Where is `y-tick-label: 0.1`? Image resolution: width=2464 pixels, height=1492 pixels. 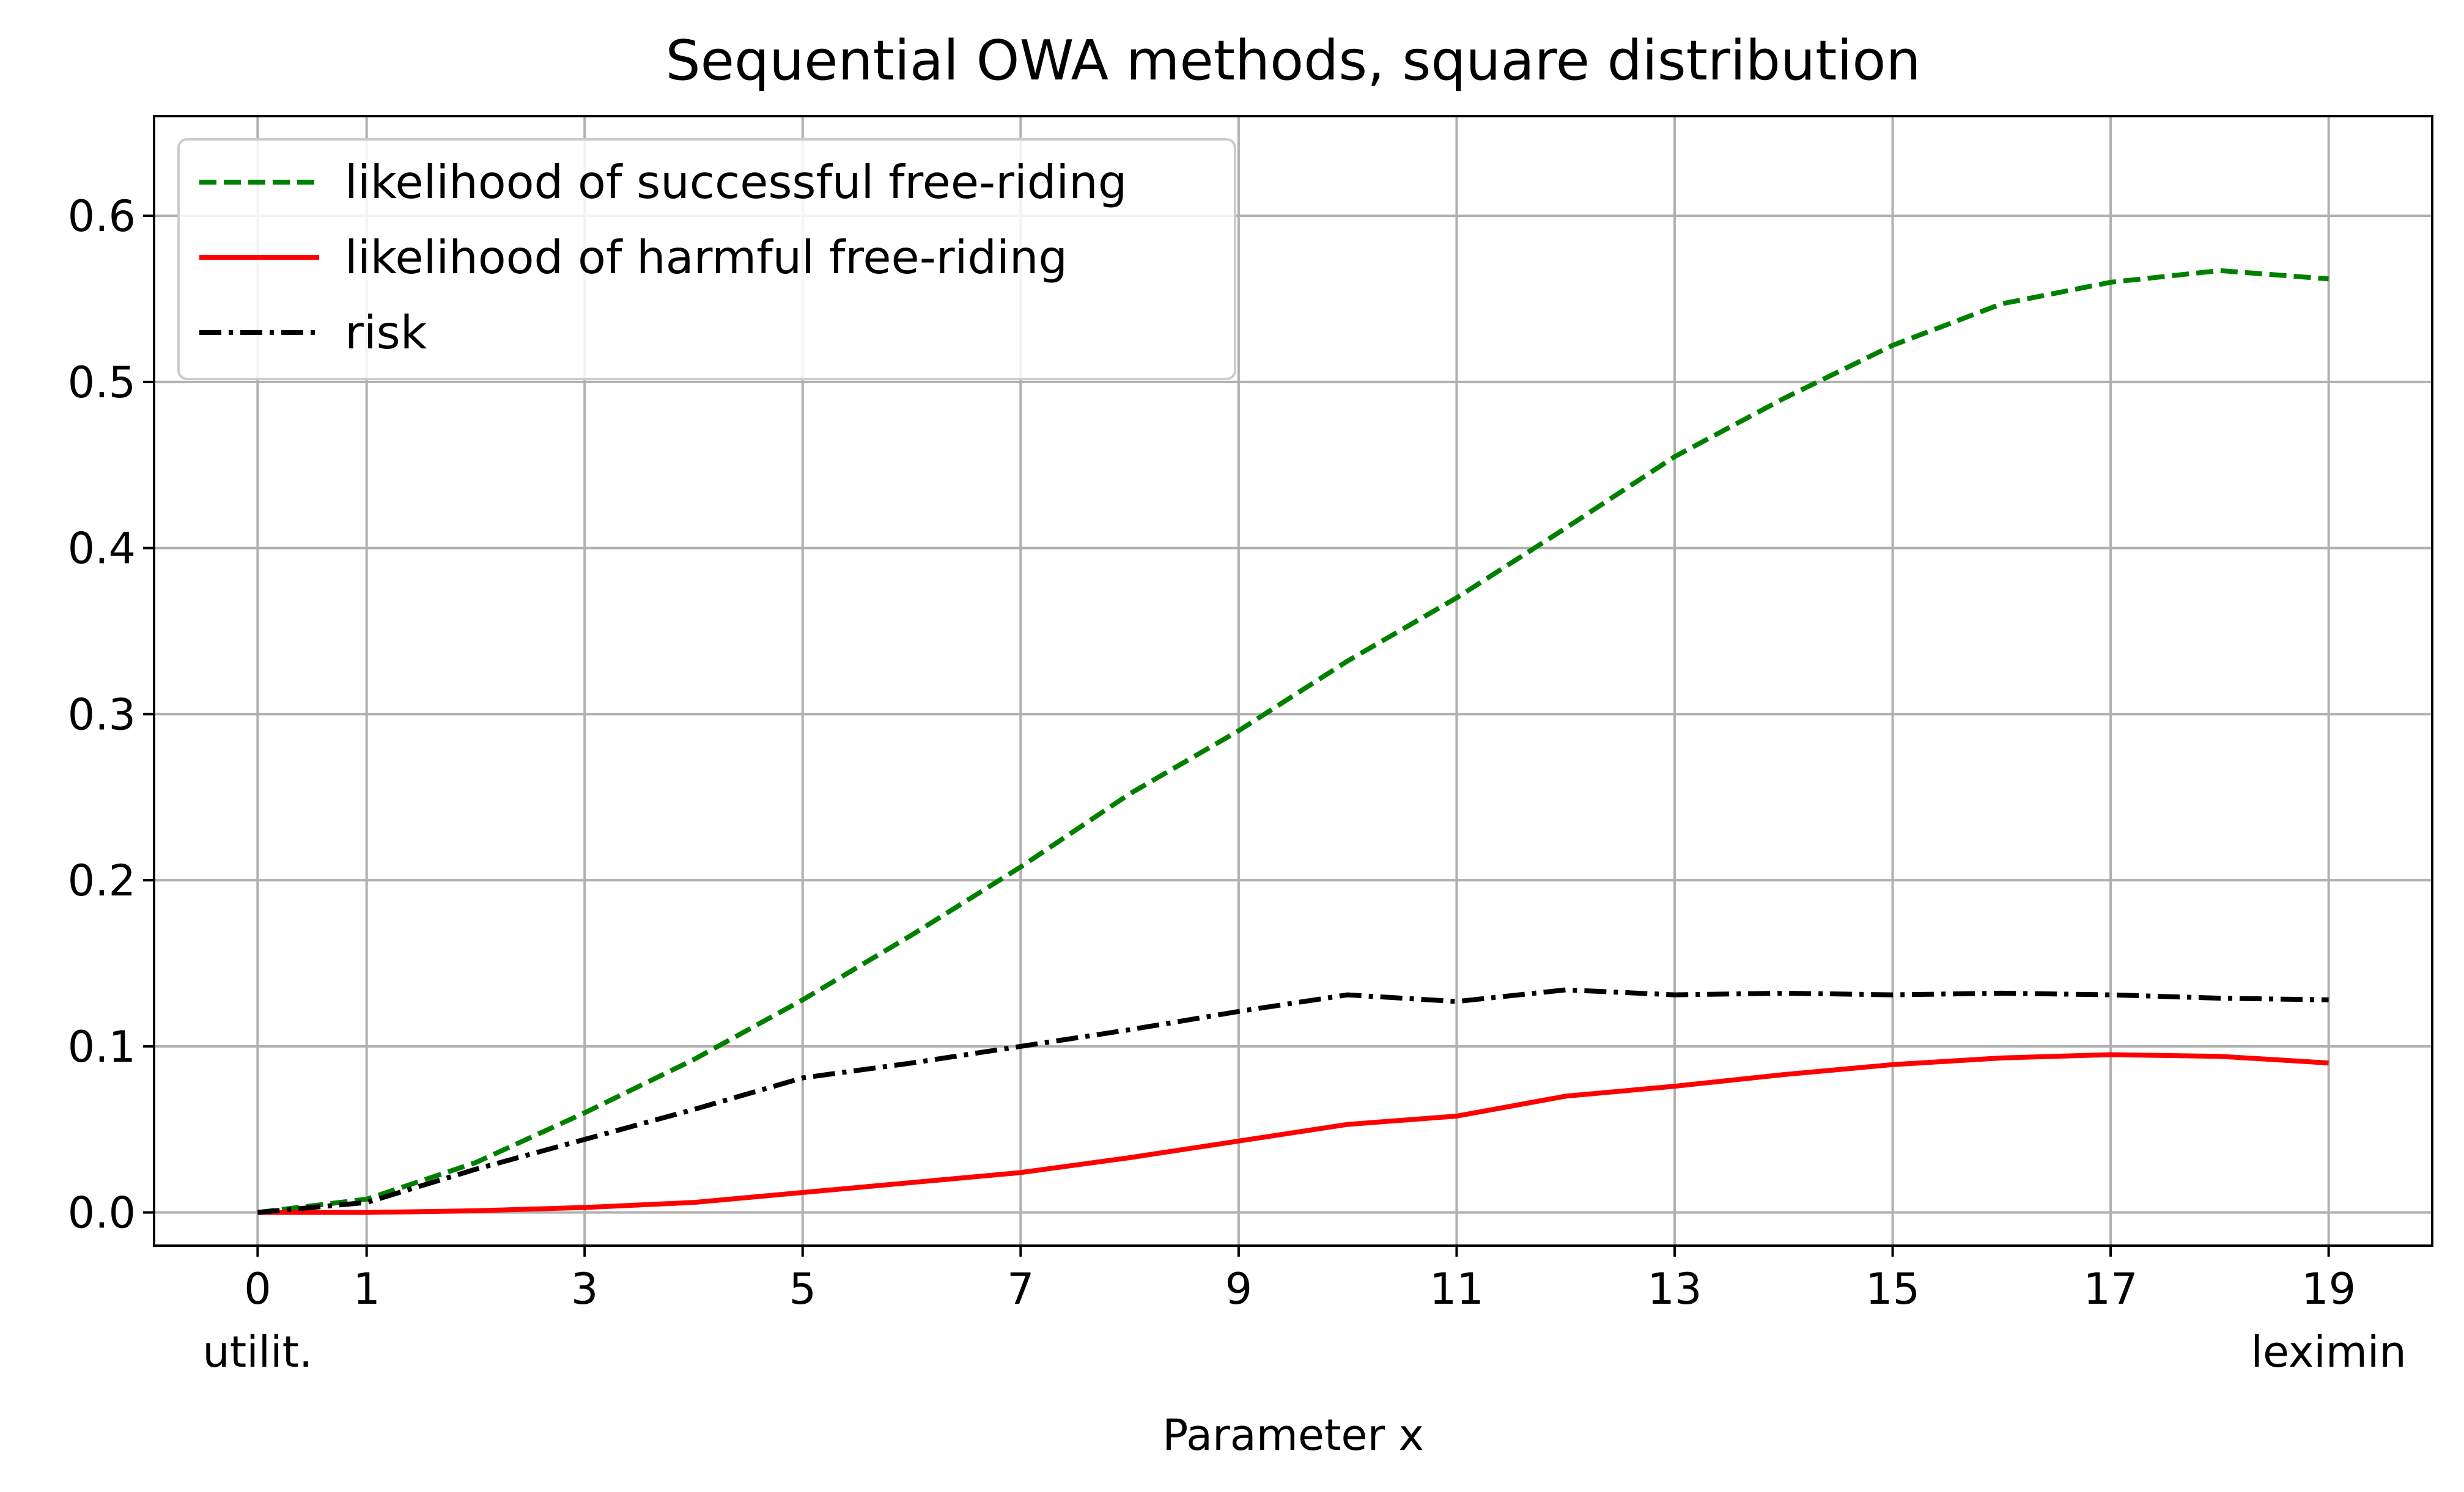
y-tick-label: 0.1 is located at coordinates (102, 1047).